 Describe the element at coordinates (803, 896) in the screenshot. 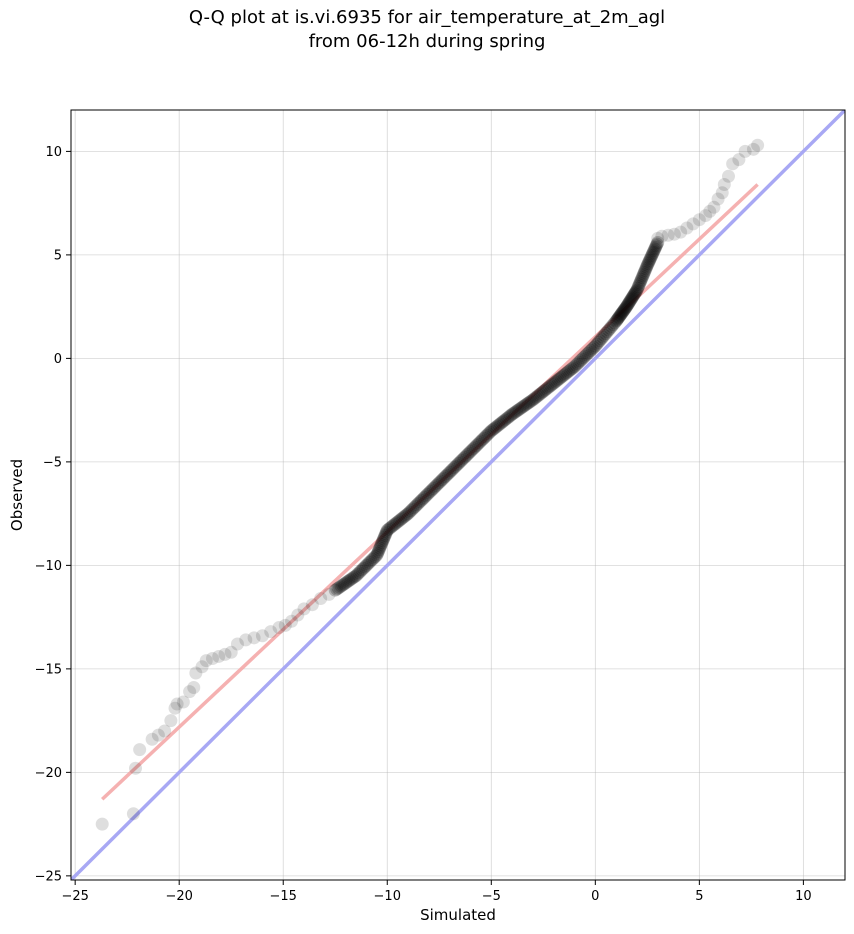

I see `x-tick-label: 10` at that location.